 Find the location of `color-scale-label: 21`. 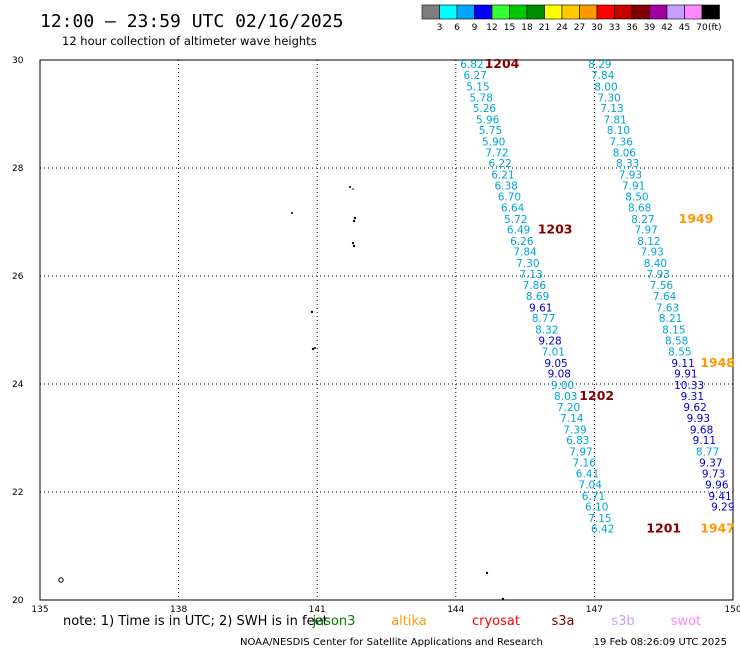

color-scale-label: 21 is located at coordinates (544, 28).